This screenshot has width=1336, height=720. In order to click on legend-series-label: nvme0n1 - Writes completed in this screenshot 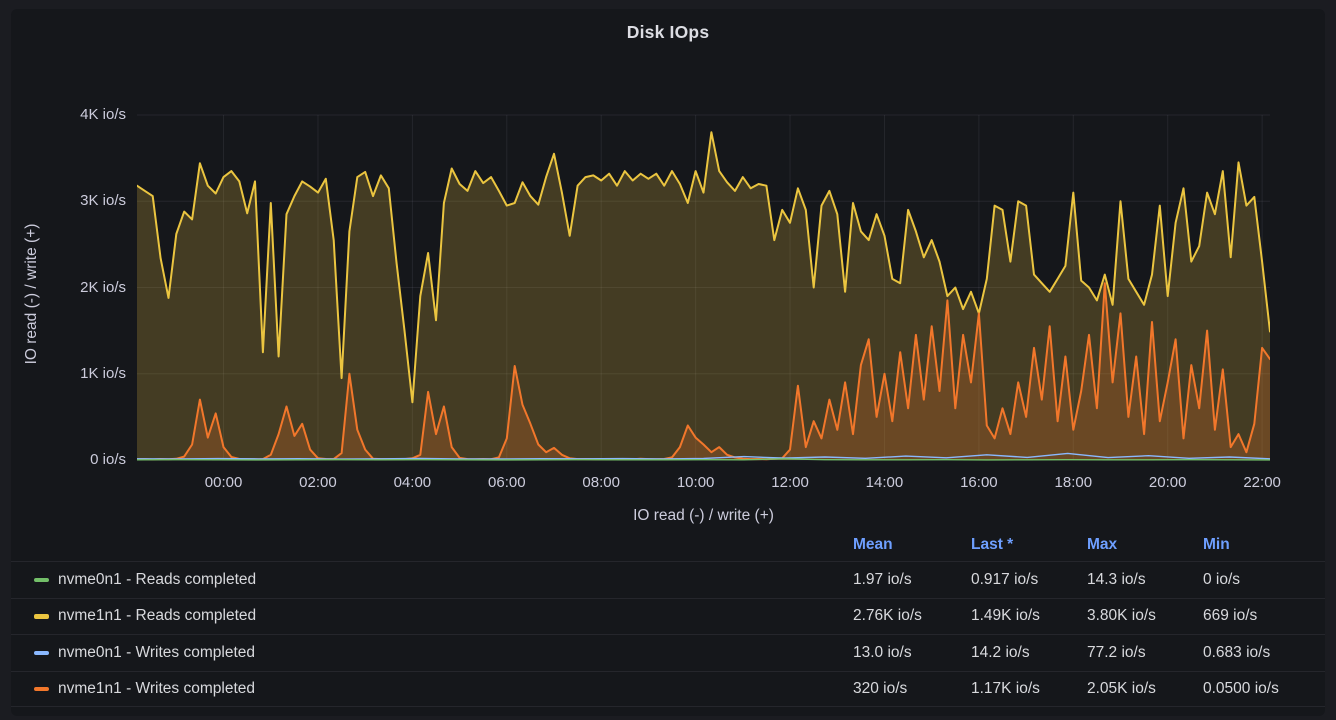, I will do `click(156, 652)`.